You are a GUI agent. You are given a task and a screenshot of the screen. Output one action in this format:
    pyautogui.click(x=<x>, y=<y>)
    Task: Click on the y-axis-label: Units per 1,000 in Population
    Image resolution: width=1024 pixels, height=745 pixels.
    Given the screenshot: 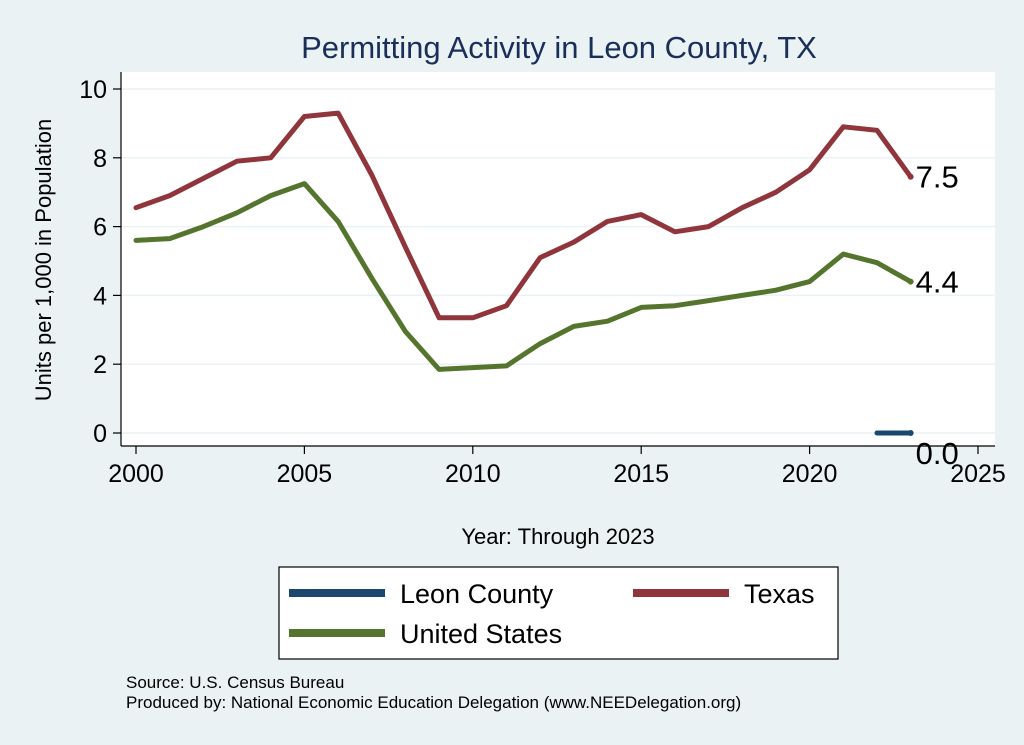 What is the action you would take?
    pyautogui.click(x=43, y=260)
    